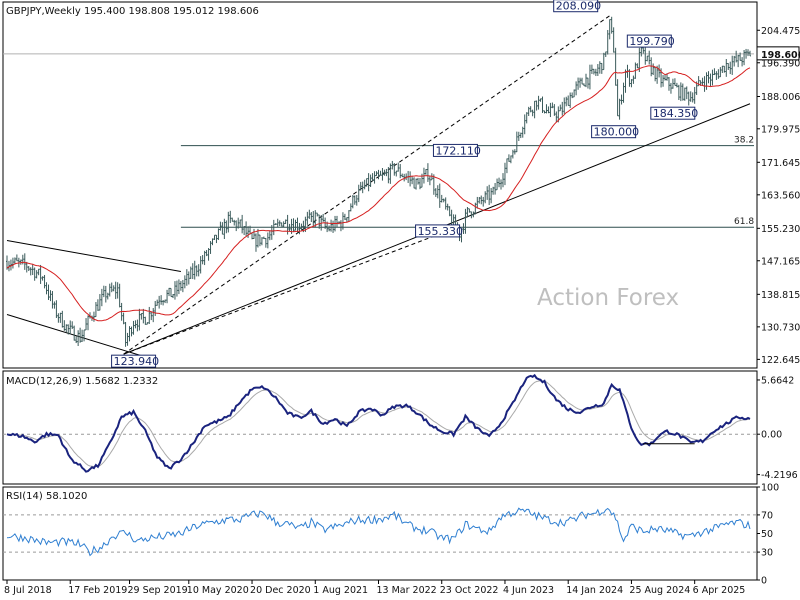 The width and height of the screenshot is (800, 600). What do you see at coordinates (289, 291) in the screenshot?
I see `trend-line-channel-dashed` at bounding box center [289, 291].